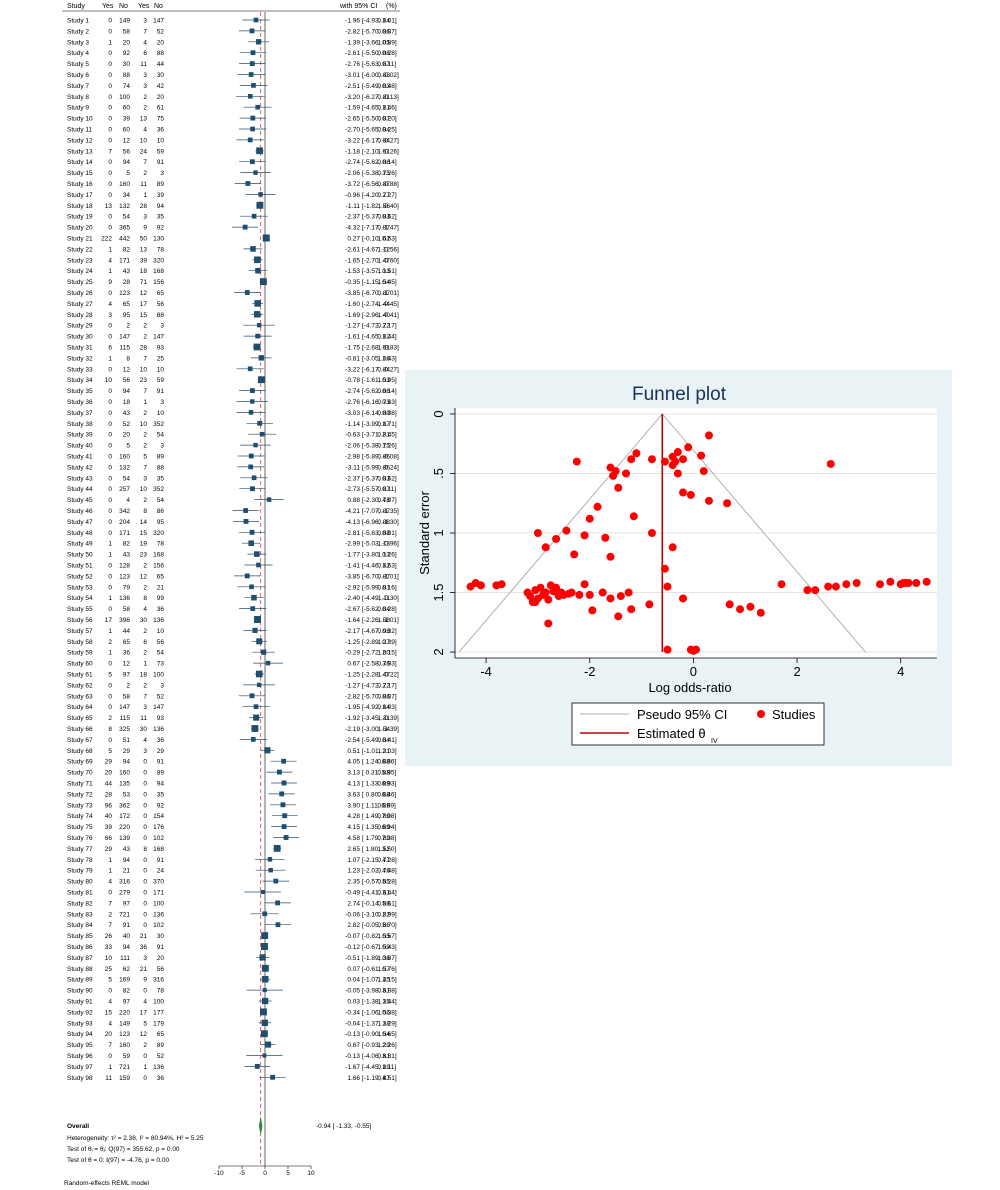 The image size is (1000, 1190). I want to click on ci-value: [-5.37, 0.62], so click(379, 478).